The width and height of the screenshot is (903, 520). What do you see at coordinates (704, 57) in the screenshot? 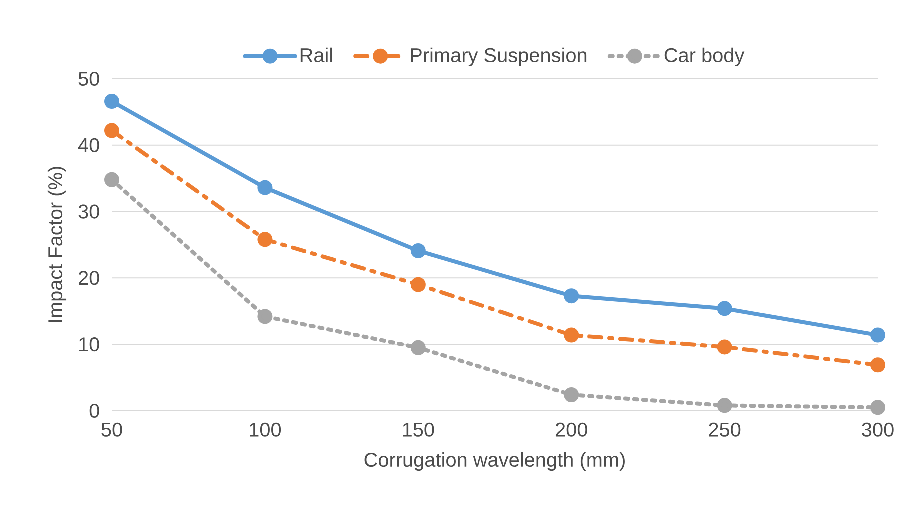
I see `legend-label: Car body` at bounding box center [704, 57].